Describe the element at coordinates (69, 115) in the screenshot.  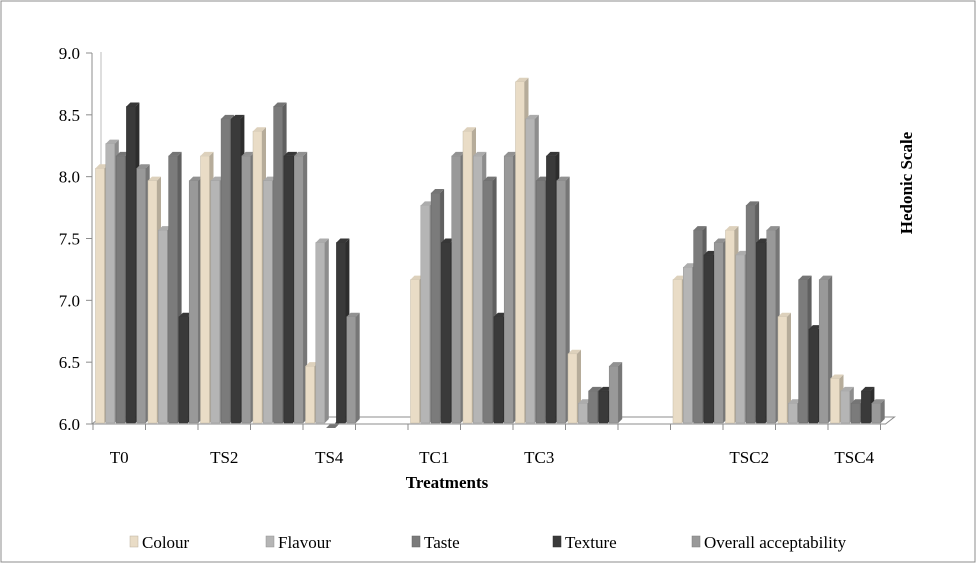
I see `y-tick-label: 8.5` at that location.